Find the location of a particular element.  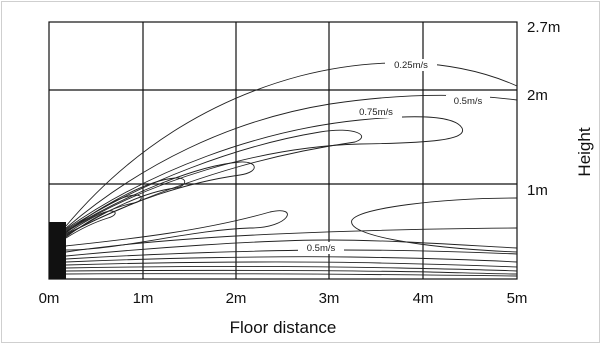

x-tick-label: 3m is located at coordinates (329, 298).